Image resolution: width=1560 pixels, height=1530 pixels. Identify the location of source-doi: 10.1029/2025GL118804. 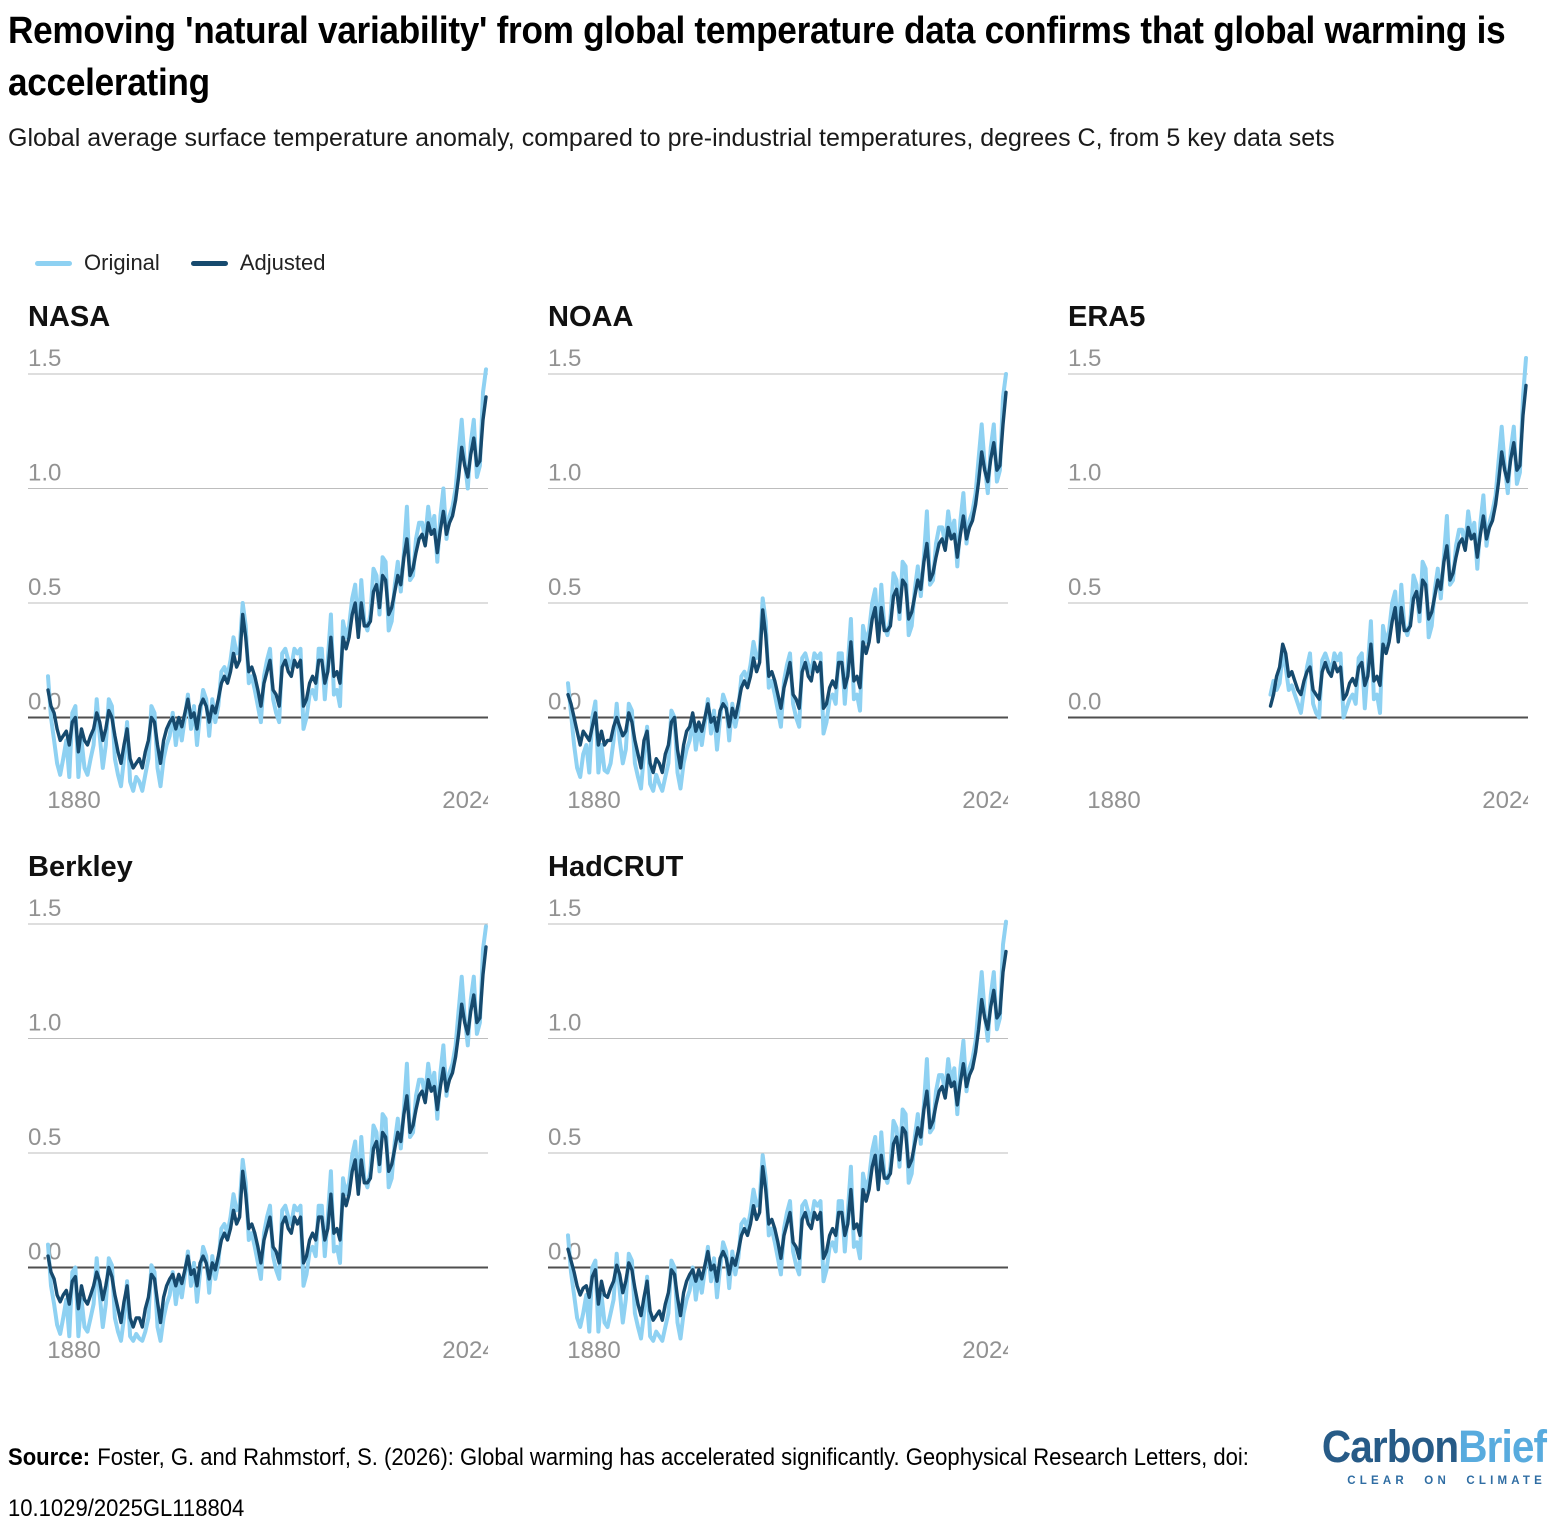
(126, 1509).